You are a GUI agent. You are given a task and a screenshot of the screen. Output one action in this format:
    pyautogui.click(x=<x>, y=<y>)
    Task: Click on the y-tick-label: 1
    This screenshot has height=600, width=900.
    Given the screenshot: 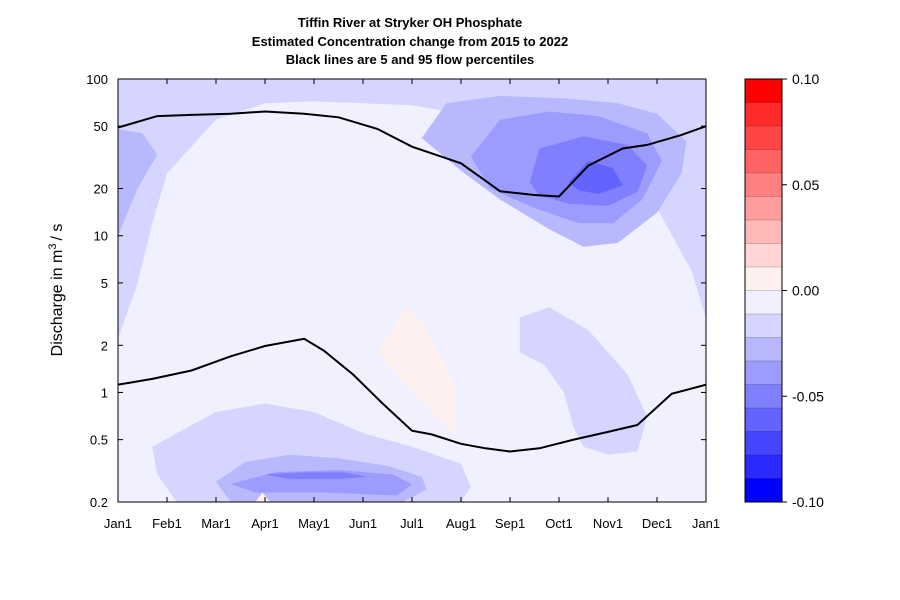 What is the action you would take?
    pyautogui.click(x=104, y=392)
    